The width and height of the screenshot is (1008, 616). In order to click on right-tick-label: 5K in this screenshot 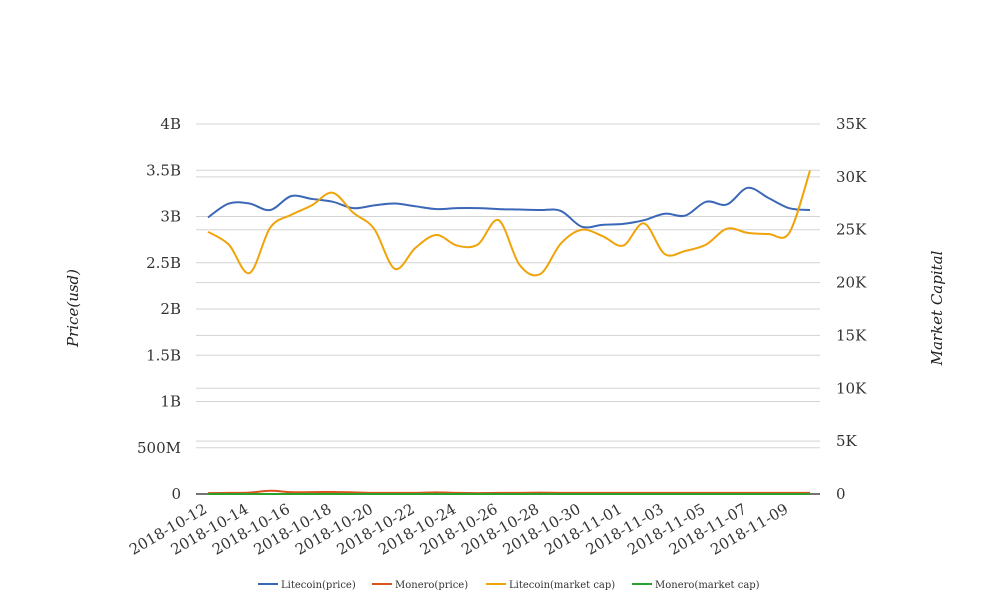, I will do `click(847, 441)`.